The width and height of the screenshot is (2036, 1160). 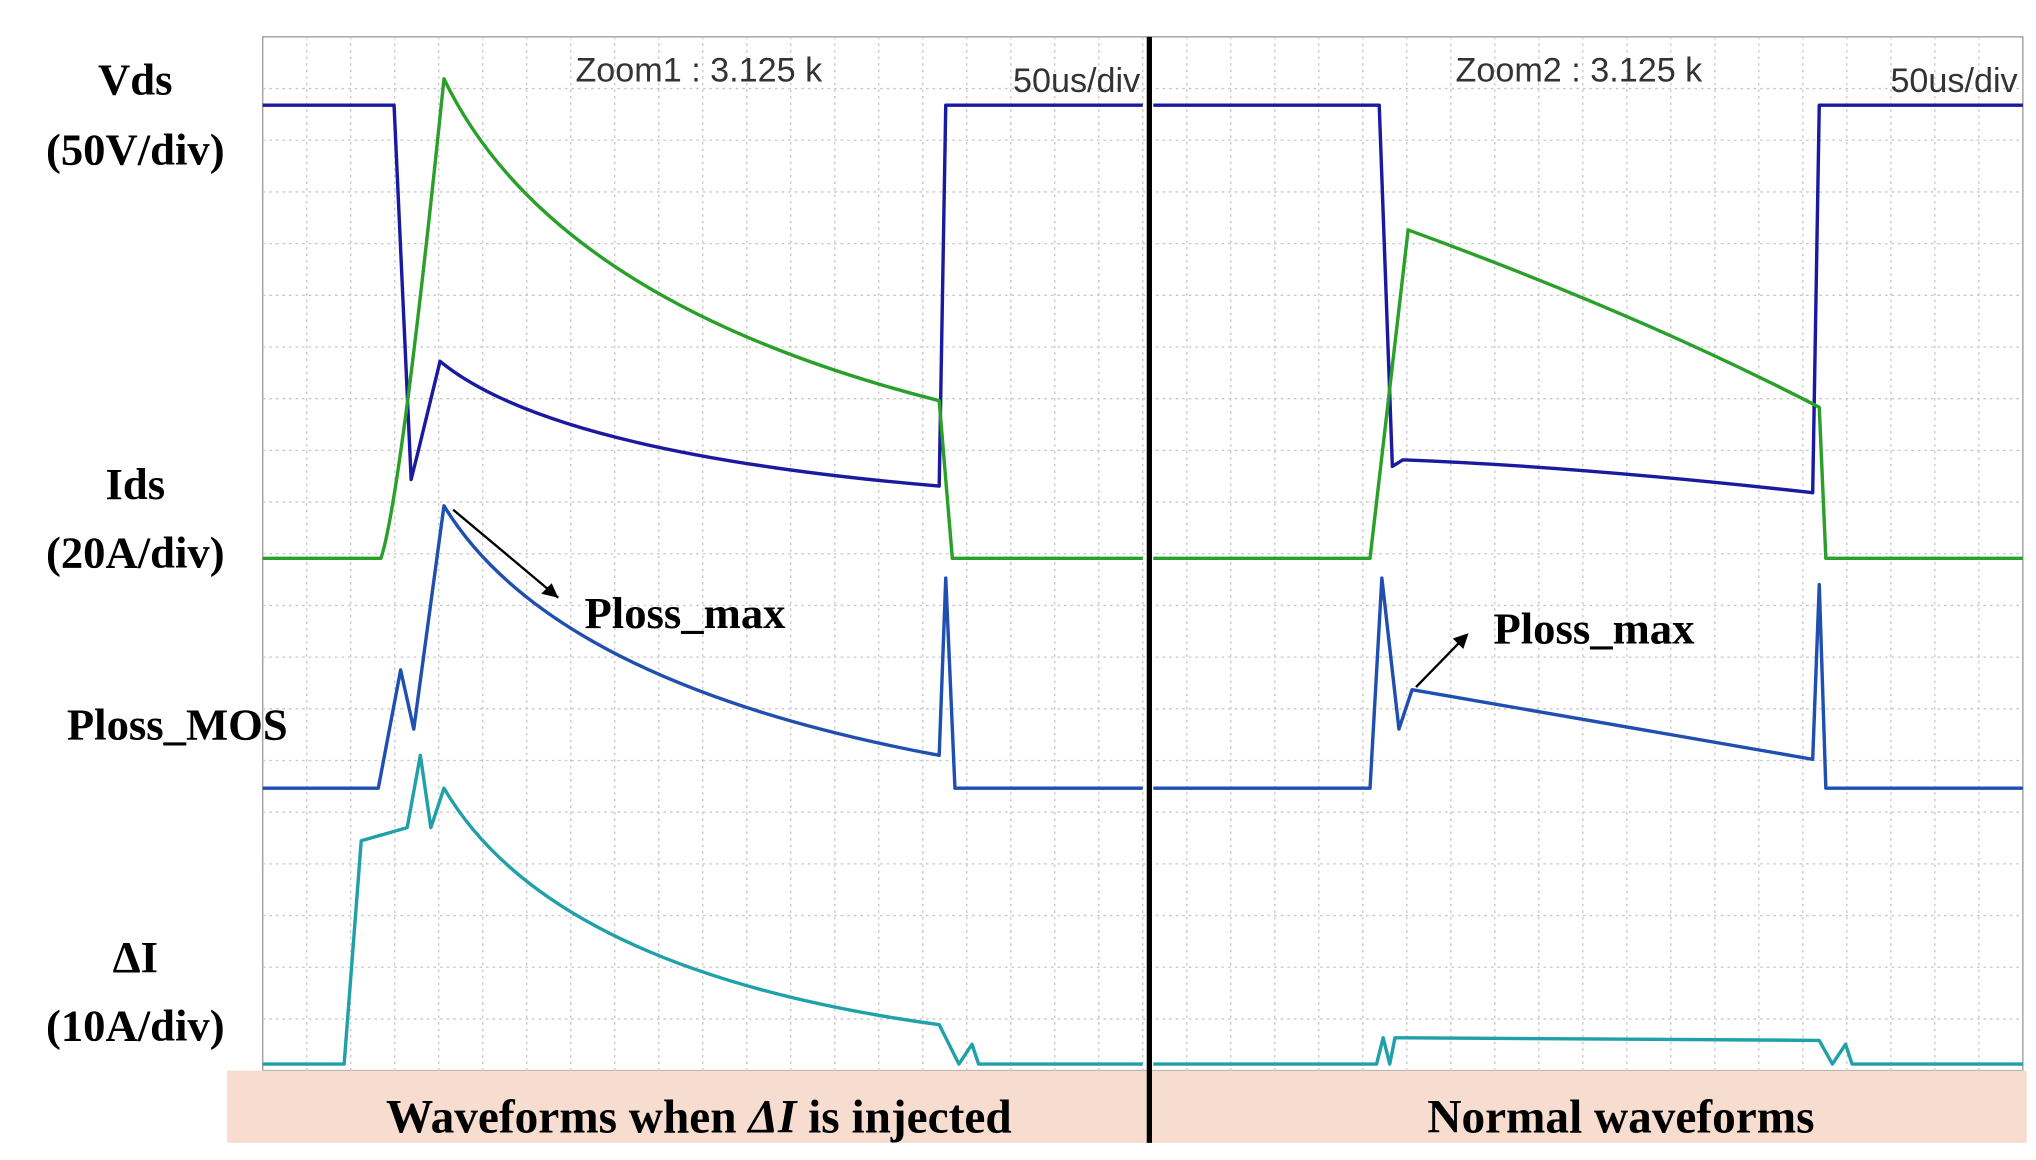 What do you see at coordinates (1127, 1106) in the screenshot?
I see `caption-band` at bounding box center [1127, 1106].